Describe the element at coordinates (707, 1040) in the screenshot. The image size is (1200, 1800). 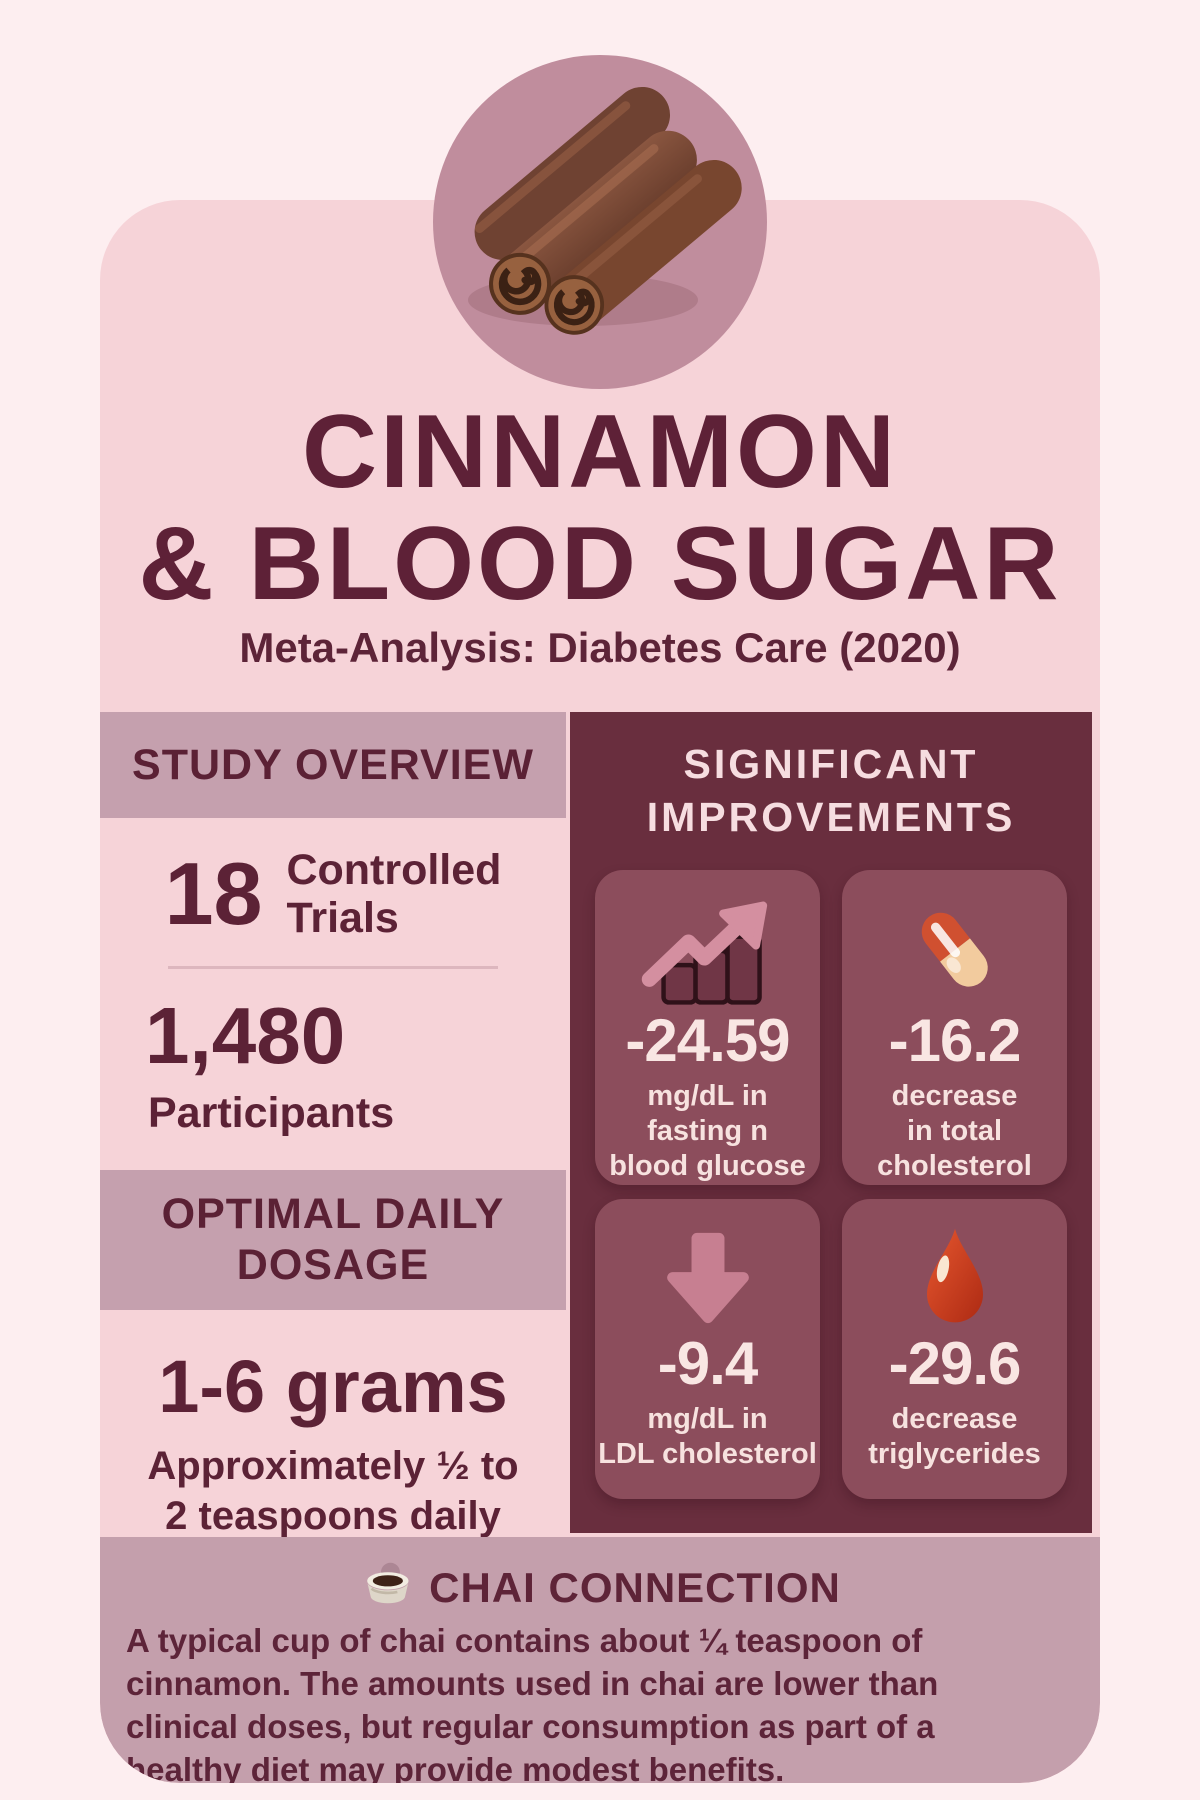
I see `stat-value: -24.59` at that location.